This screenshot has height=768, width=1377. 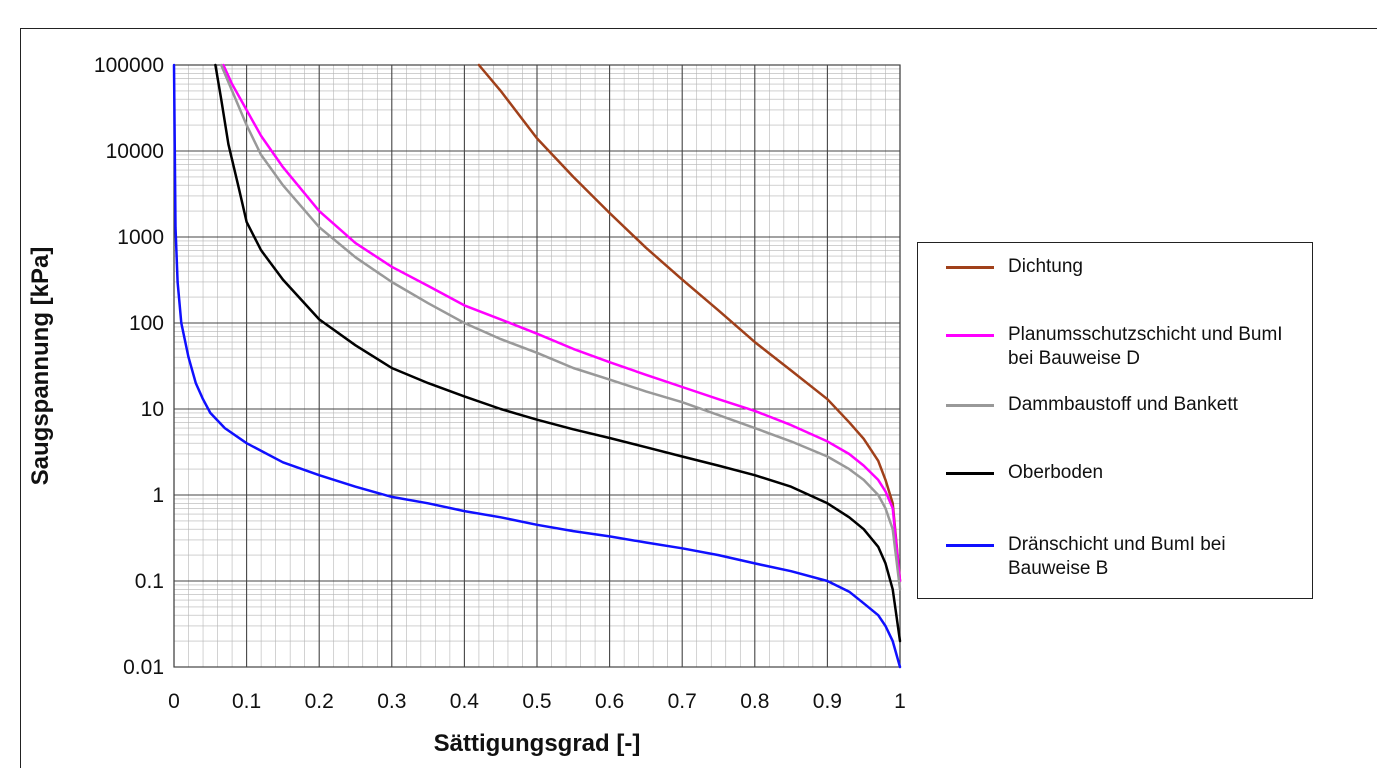 I want to click on x-tick-label: 0.6, so click(x=609, y=701).